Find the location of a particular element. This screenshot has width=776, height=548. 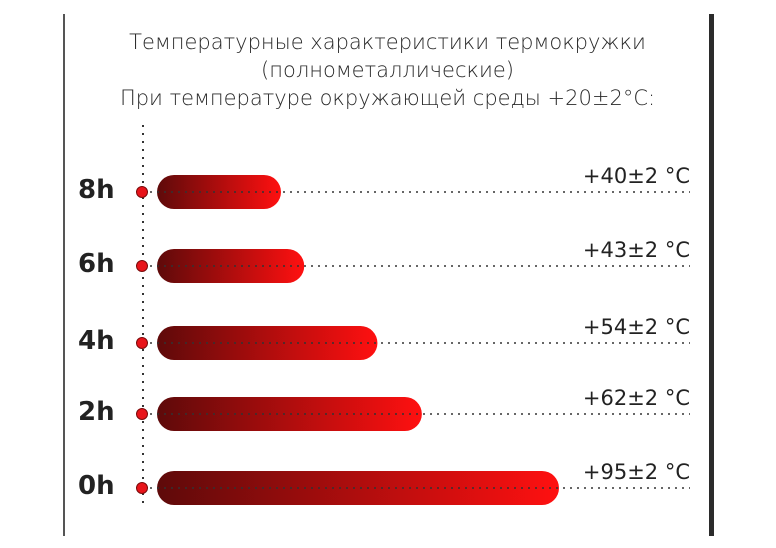

title-line-2: (полнометаллические) is located at coordinates (387, 70).